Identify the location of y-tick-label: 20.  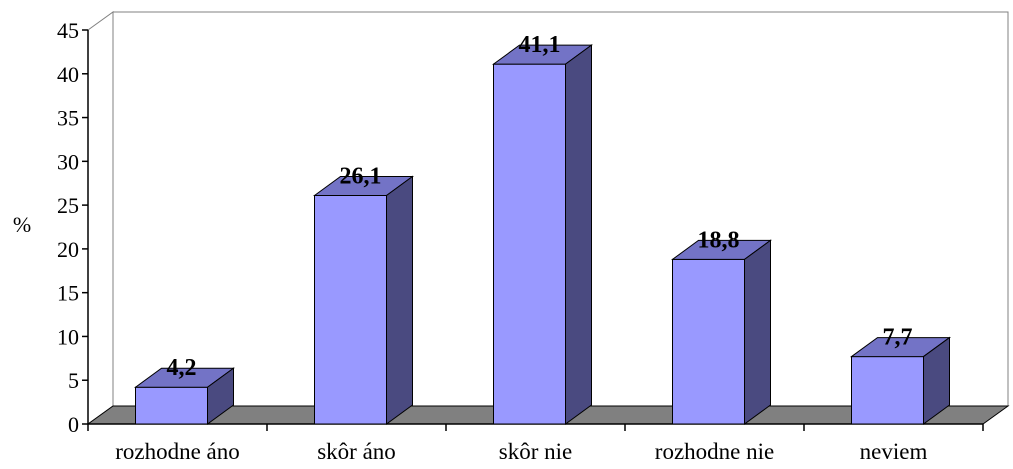
(68, 249).